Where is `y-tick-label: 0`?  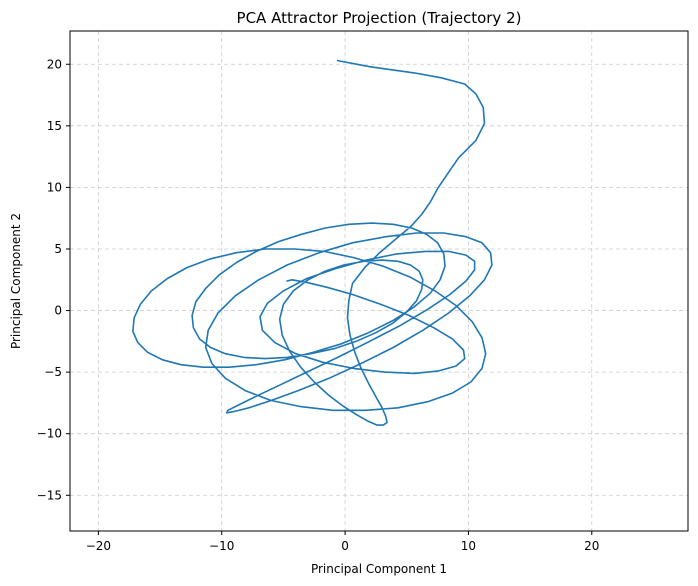 y-tick-label: 0 is located at coordinates (58, 311).